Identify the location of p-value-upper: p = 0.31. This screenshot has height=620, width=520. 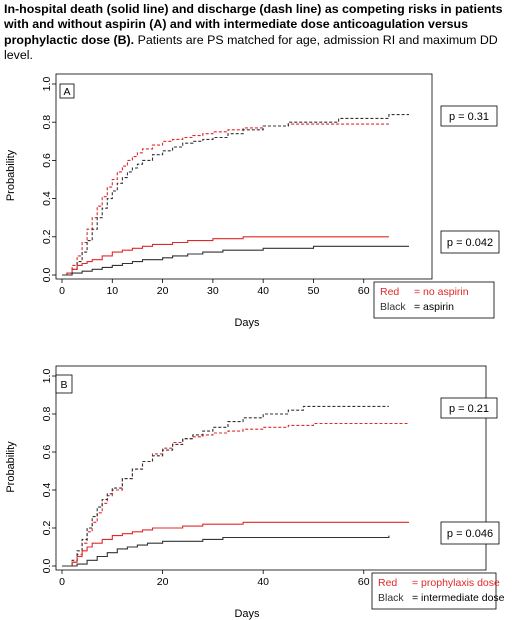
(469, 117).